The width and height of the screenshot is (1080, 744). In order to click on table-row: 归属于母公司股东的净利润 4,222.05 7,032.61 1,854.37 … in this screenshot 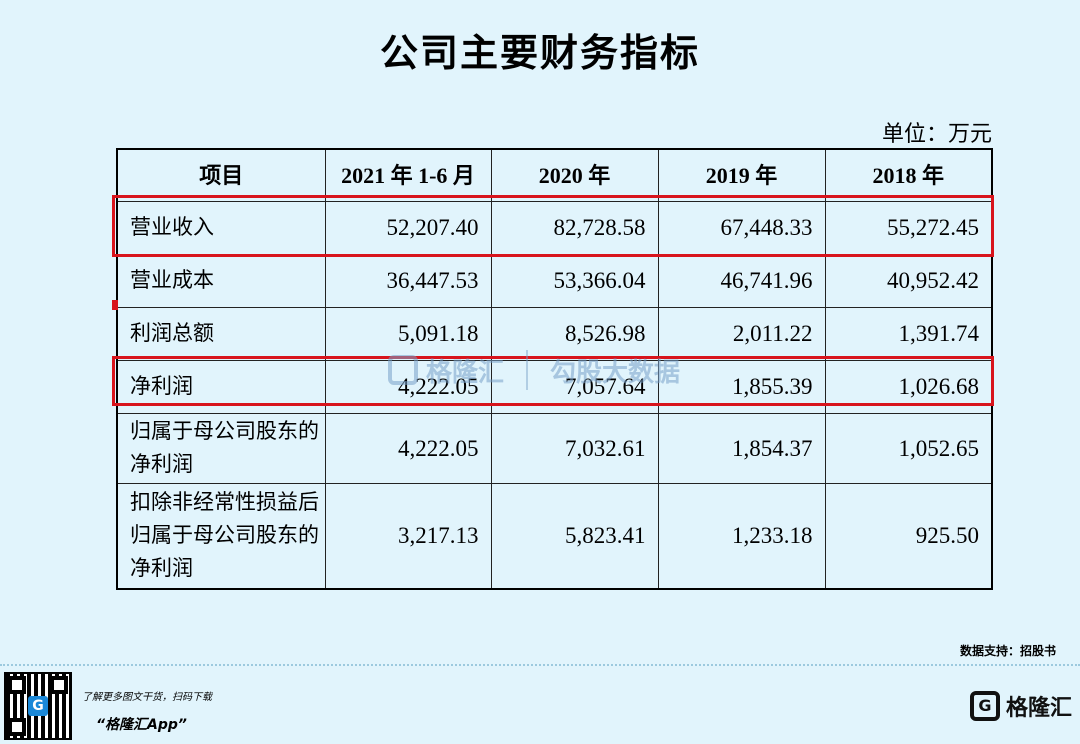, I will do `click(554, 448)`.